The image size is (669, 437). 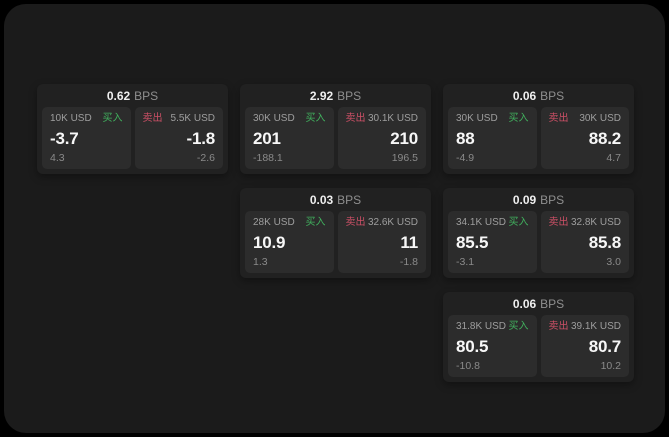 What do you see at coordinates (86, 138) in the screenshot?
I see `buy-quote-panel: 10K USD 买入 -3.7 4.3` at bounding box center [86, 138].